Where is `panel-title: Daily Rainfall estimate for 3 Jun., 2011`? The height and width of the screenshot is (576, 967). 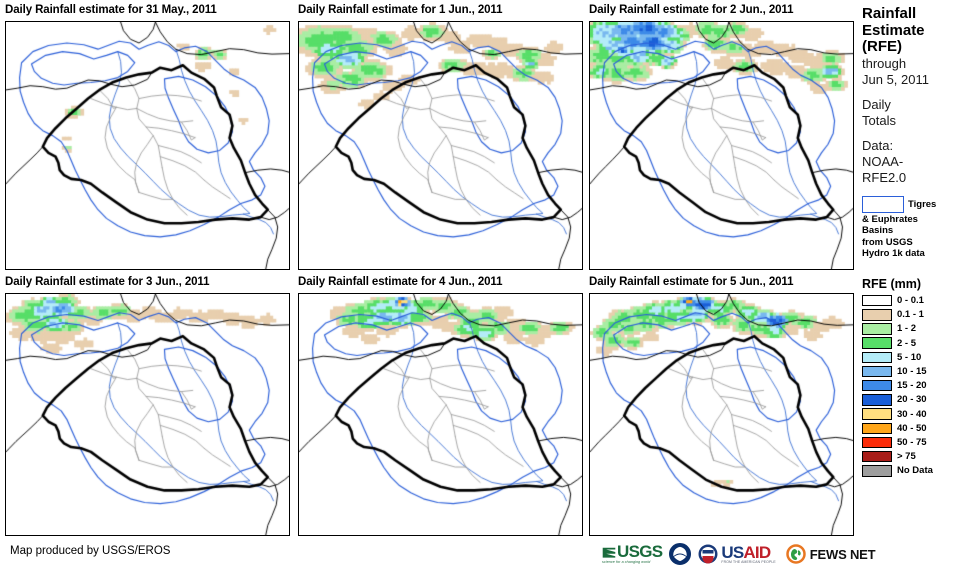
panel-title: Daily Rainfall estimate for 3 Jun., 2011 is located at coordinates (107, 282).